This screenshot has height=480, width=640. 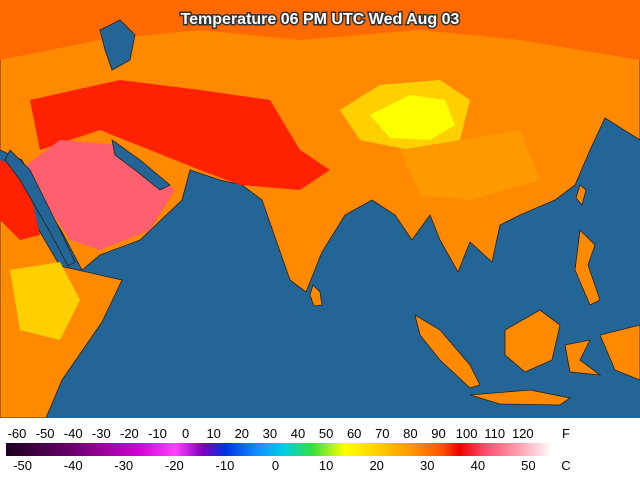 What do you see at coordinates (157, 433) in the screenshot?
I see `fahrenheit-tick: -10` at bounding box center [157, 433].